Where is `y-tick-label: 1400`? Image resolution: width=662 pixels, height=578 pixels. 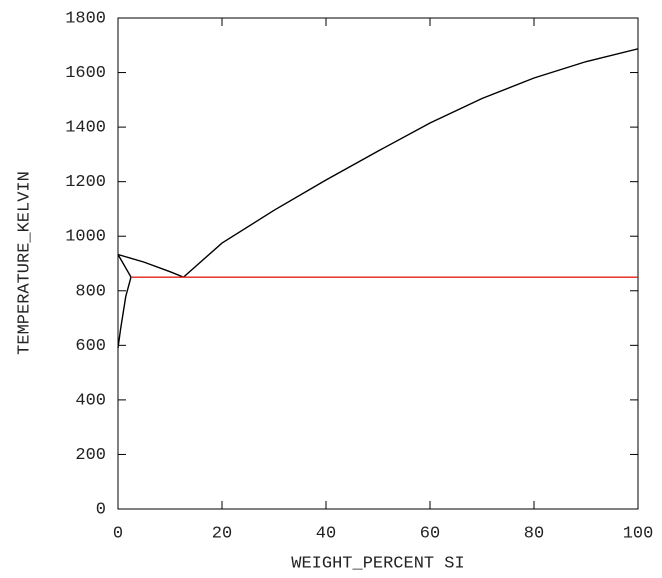
y-tick-label: 1400 is located at coordinates (85, 128).